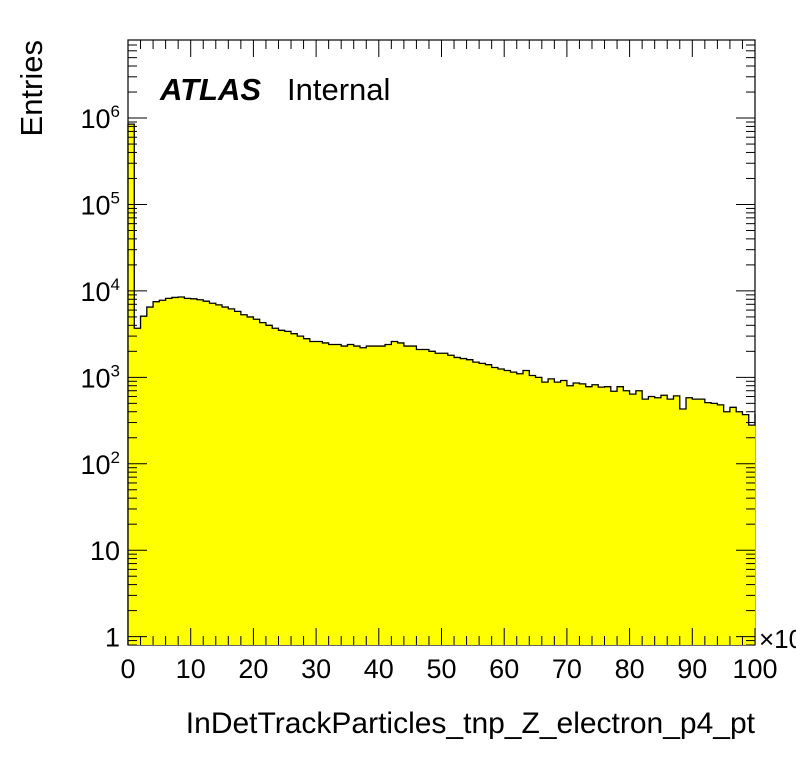  What do you see at coordinates (692, 669) in the screenshot?
I see `x-tick-label: 90` at bounding box center [692, 669].